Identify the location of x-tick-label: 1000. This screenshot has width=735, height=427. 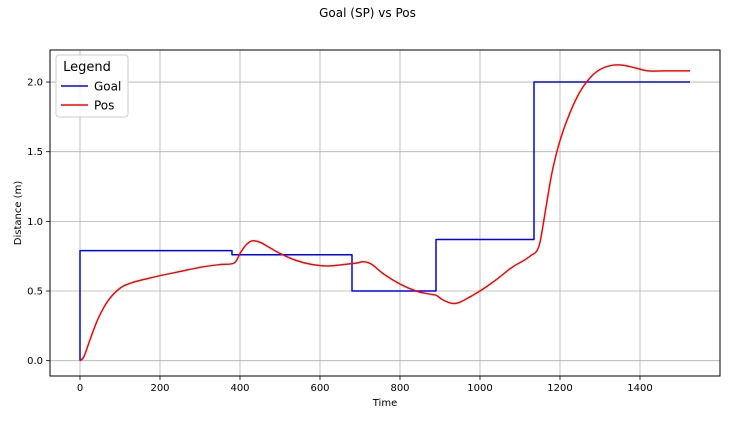
(479, 388).